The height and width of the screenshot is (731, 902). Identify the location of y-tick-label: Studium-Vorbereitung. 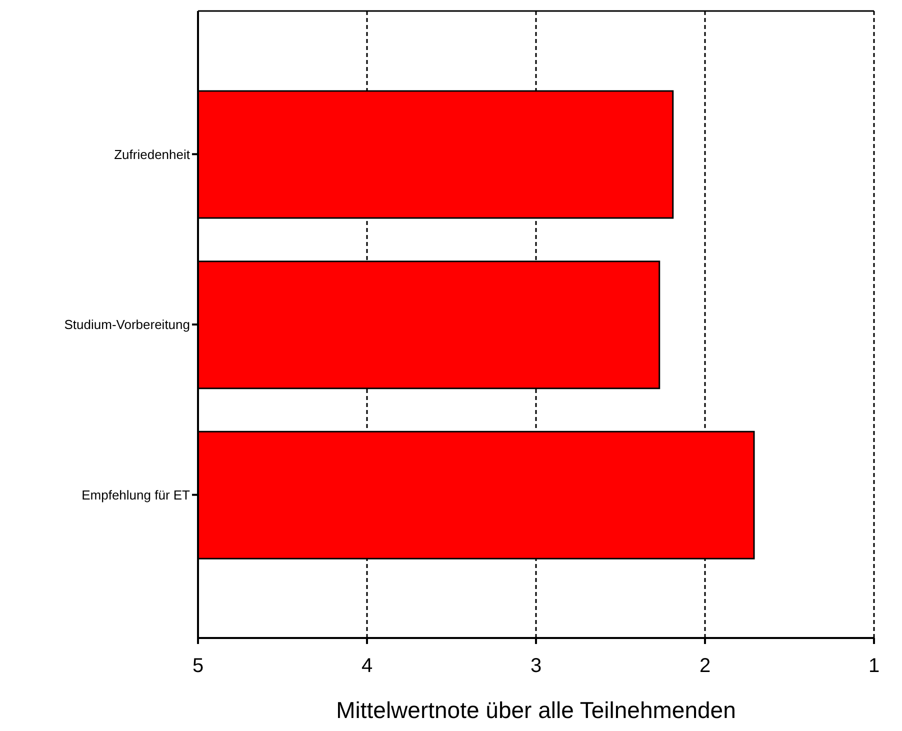
(127, 324).